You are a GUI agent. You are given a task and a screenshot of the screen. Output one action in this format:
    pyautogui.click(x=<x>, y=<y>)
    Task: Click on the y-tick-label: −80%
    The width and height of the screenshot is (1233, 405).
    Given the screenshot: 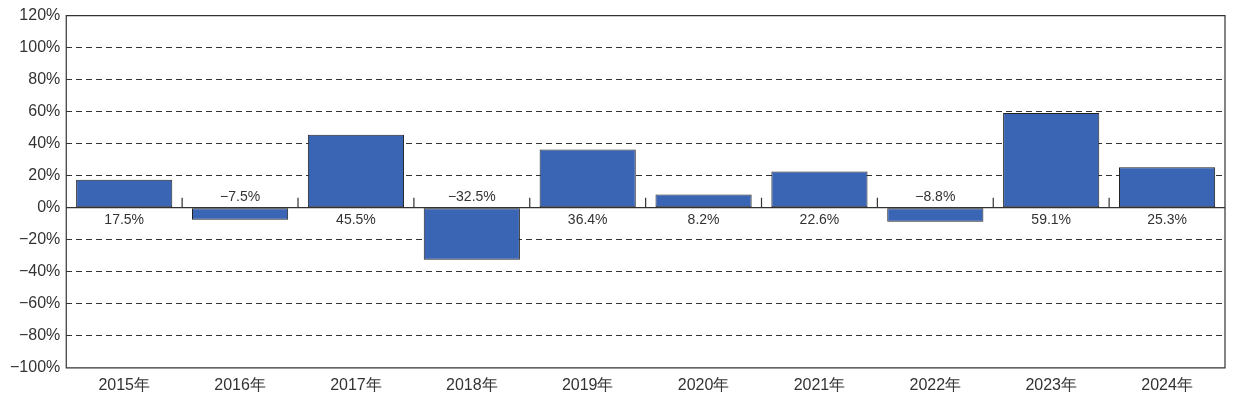 What is the action you would take?
    pyautogui.click(x=39, y=335)
    